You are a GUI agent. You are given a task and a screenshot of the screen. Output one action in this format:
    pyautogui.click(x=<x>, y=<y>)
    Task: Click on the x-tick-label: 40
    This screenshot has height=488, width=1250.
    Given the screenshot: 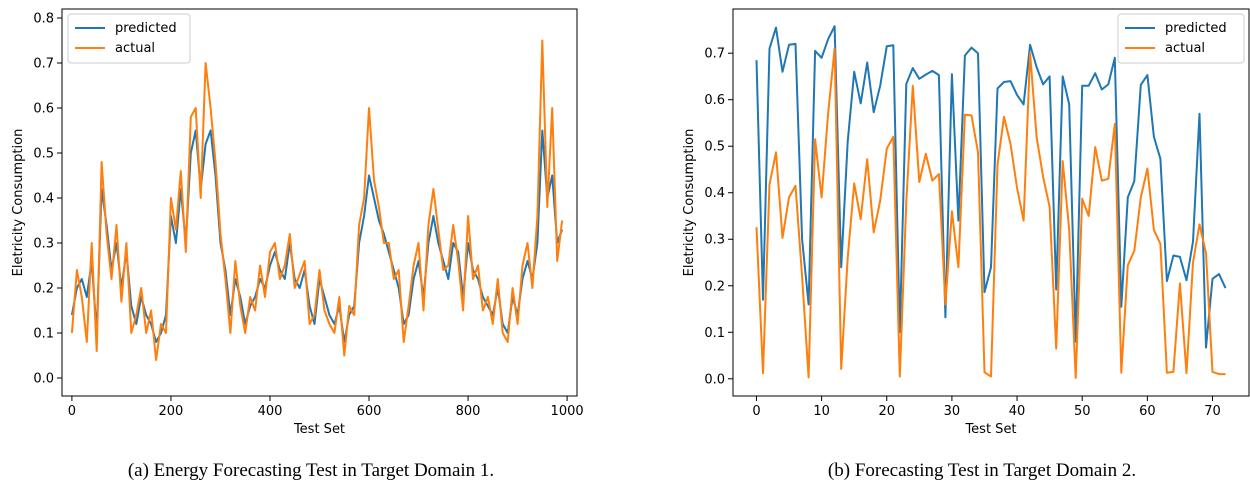 What is the action you would take?
    pyautogui.click(x=1017, y=411)
    